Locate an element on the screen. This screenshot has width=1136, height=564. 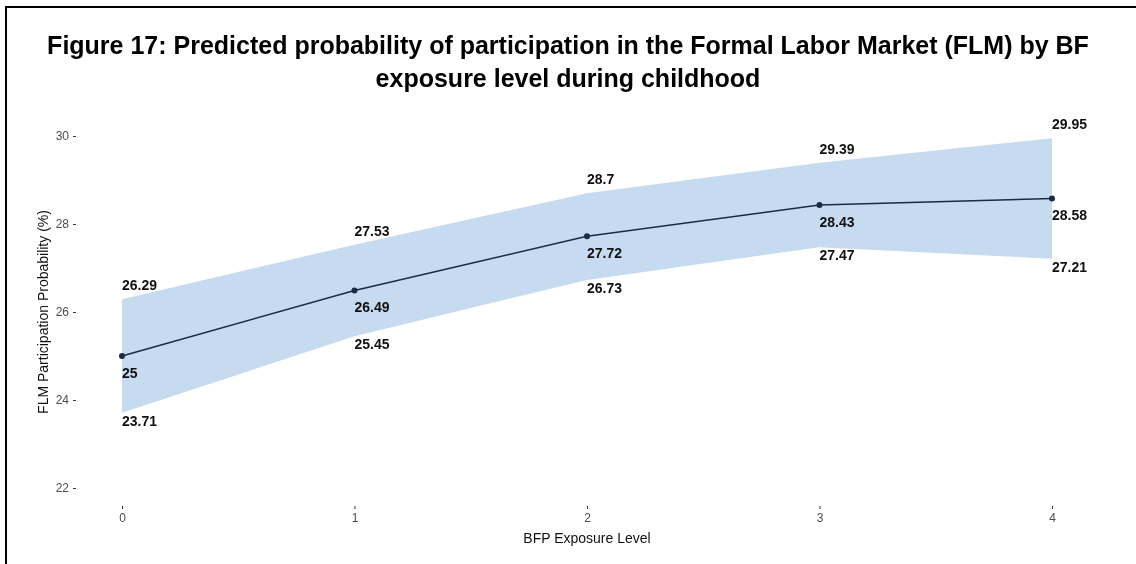
data-label: 27.72 is located at coordinates (605, 253).